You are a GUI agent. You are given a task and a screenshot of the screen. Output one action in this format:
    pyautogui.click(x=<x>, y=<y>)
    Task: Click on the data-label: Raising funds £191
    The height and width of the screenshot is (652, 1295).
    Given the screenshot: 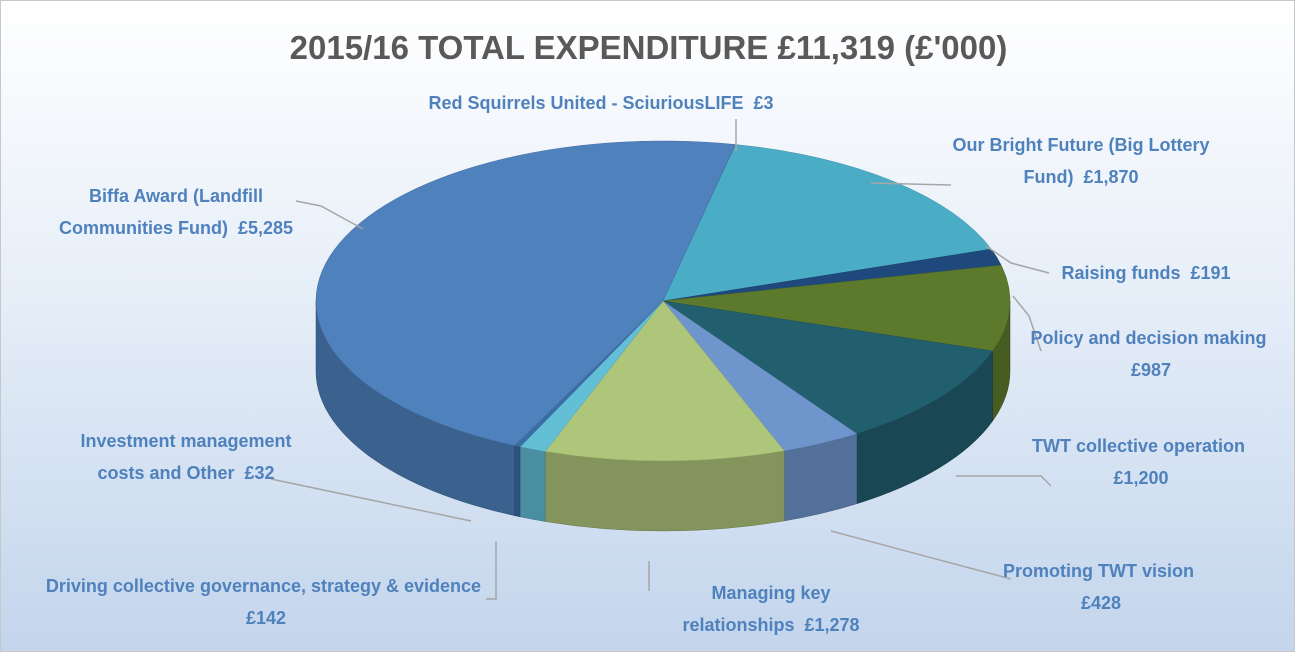 What is the action you would take?
    pyautogui.click(x=1146, y=273)
    